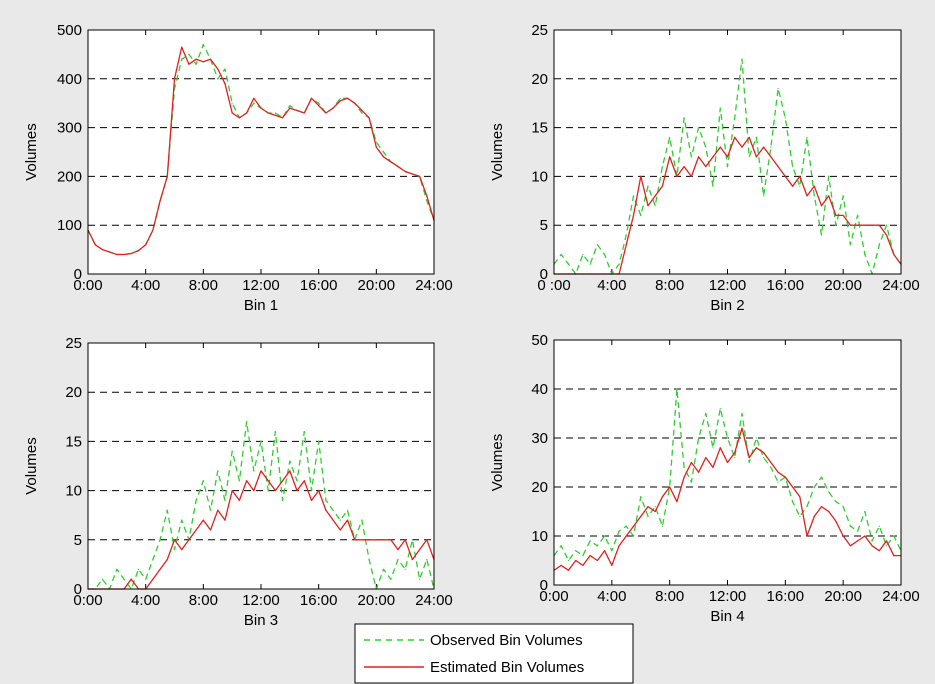 The image size is (935, 684). Describe the element at coordinates (69, 176) in the screenshot. I see `y-tick-label: 200` at that location.